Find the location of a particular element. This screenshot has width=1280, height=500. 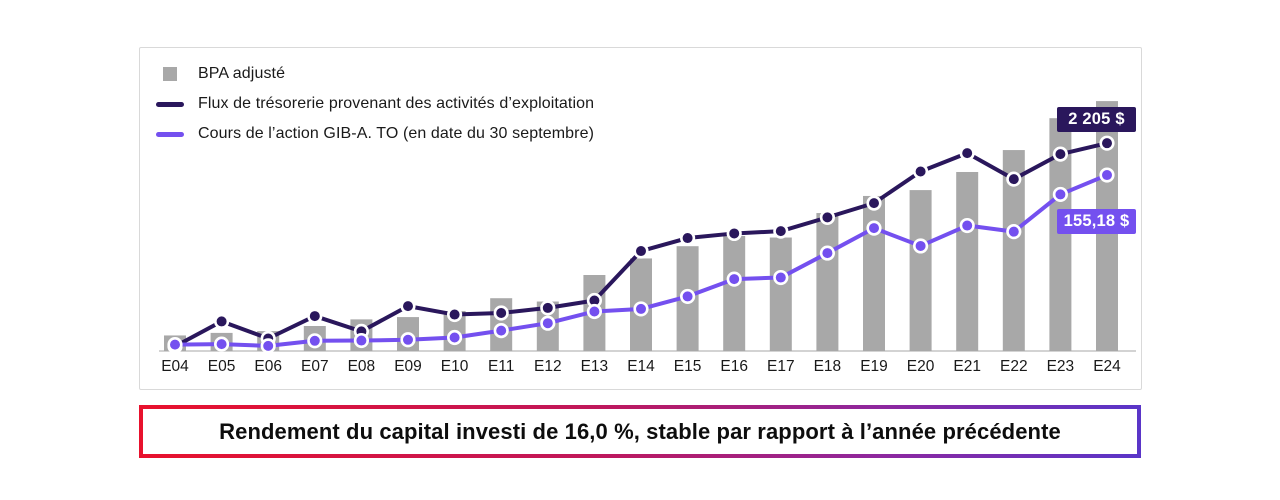

shareprice-point-E05 is located at coordinates (221, 344).